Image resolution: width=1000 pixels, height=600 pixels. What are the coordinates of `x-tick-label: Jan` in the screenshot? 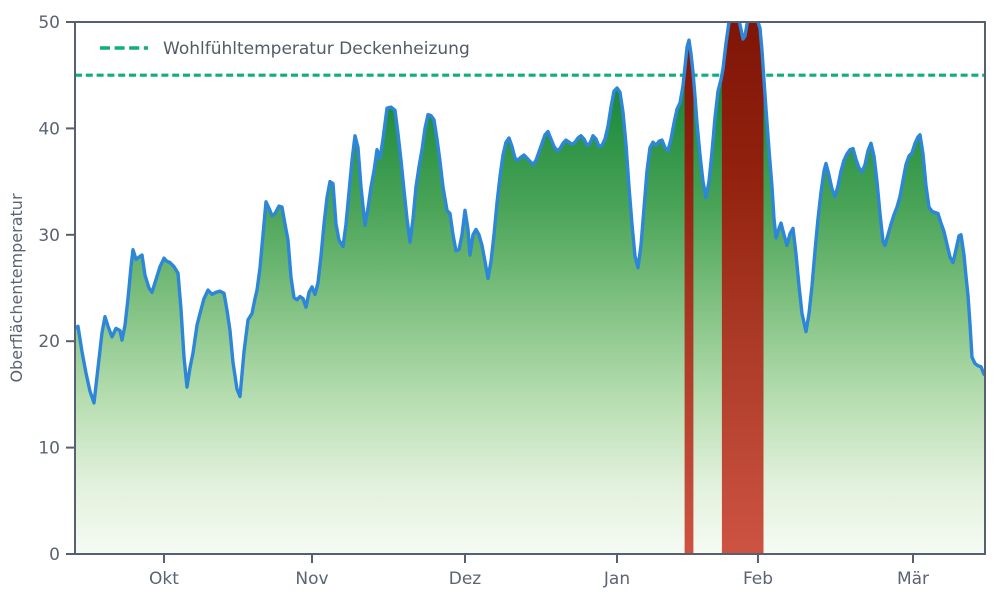 It's located at (616, 579).